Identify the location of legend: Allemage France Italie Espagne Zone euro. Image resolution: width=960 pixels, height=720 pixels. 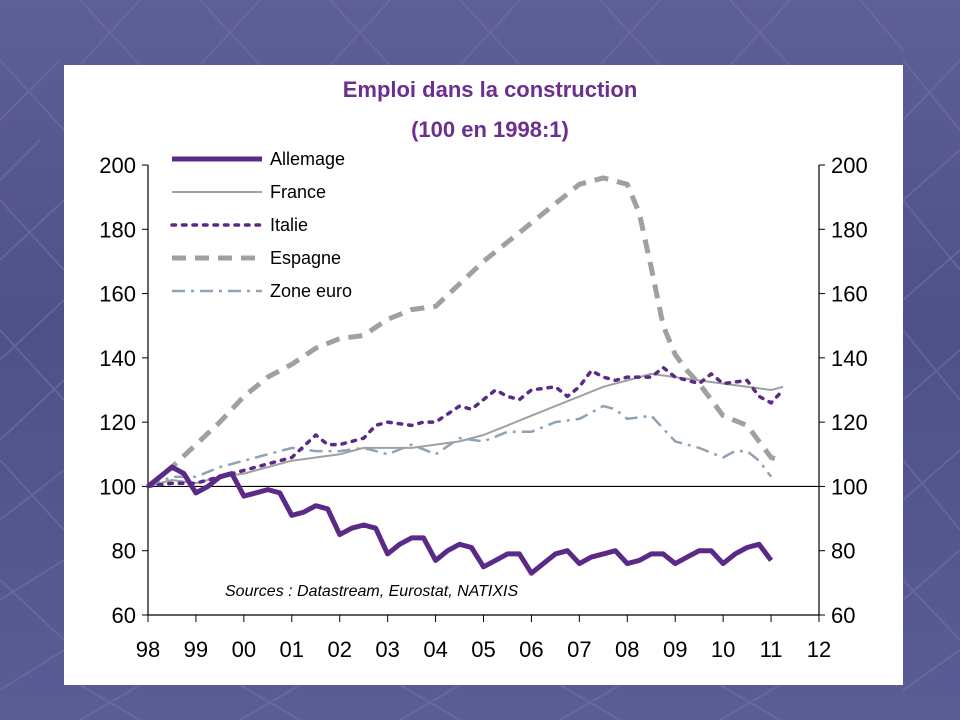
(261, 225).